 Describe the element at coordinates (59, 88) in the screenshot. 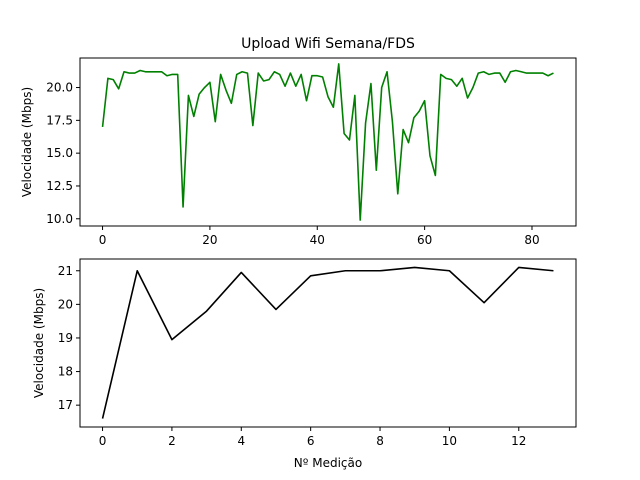

I see `top-y-tick-label: 20.0` at that location.